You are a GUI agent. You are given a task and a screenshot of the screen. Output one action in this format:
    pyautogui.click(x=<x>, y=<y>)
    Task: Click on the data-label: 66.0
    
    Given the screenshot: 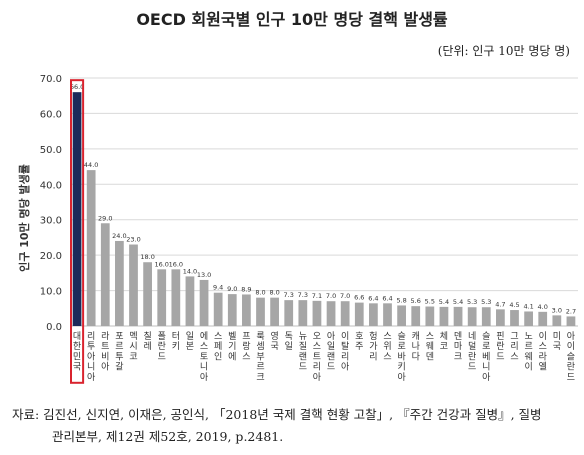 What is the action you would take?
    pyautogui.click(x=77, y=87)
    